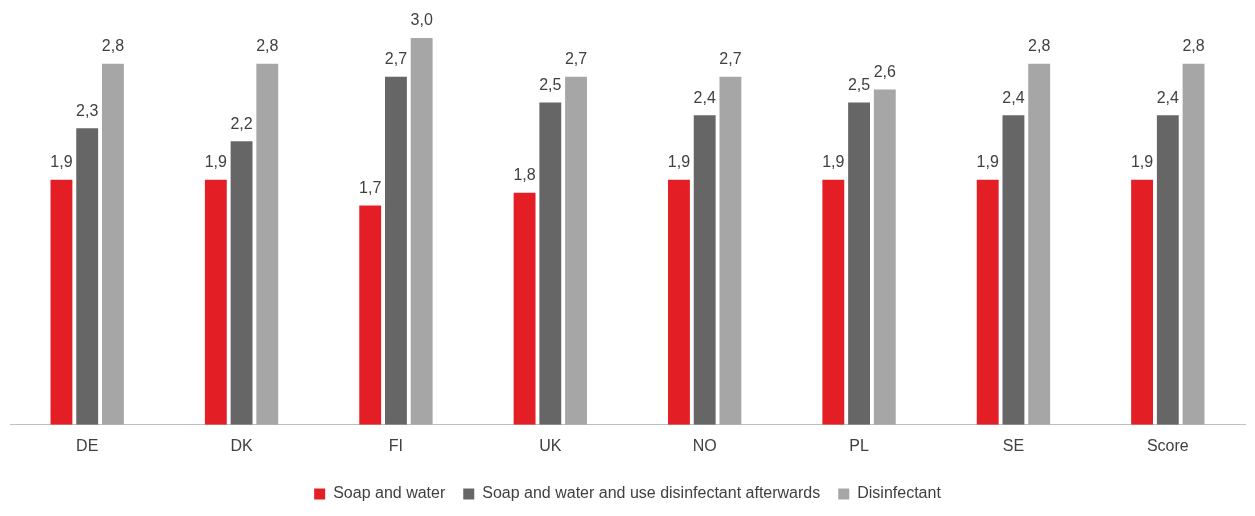 The width and height of the screenshot is (1255, 516). Describe the element at coordinates (704, 445) in the screenshot. I see `x-tick-label: NO` at that location.